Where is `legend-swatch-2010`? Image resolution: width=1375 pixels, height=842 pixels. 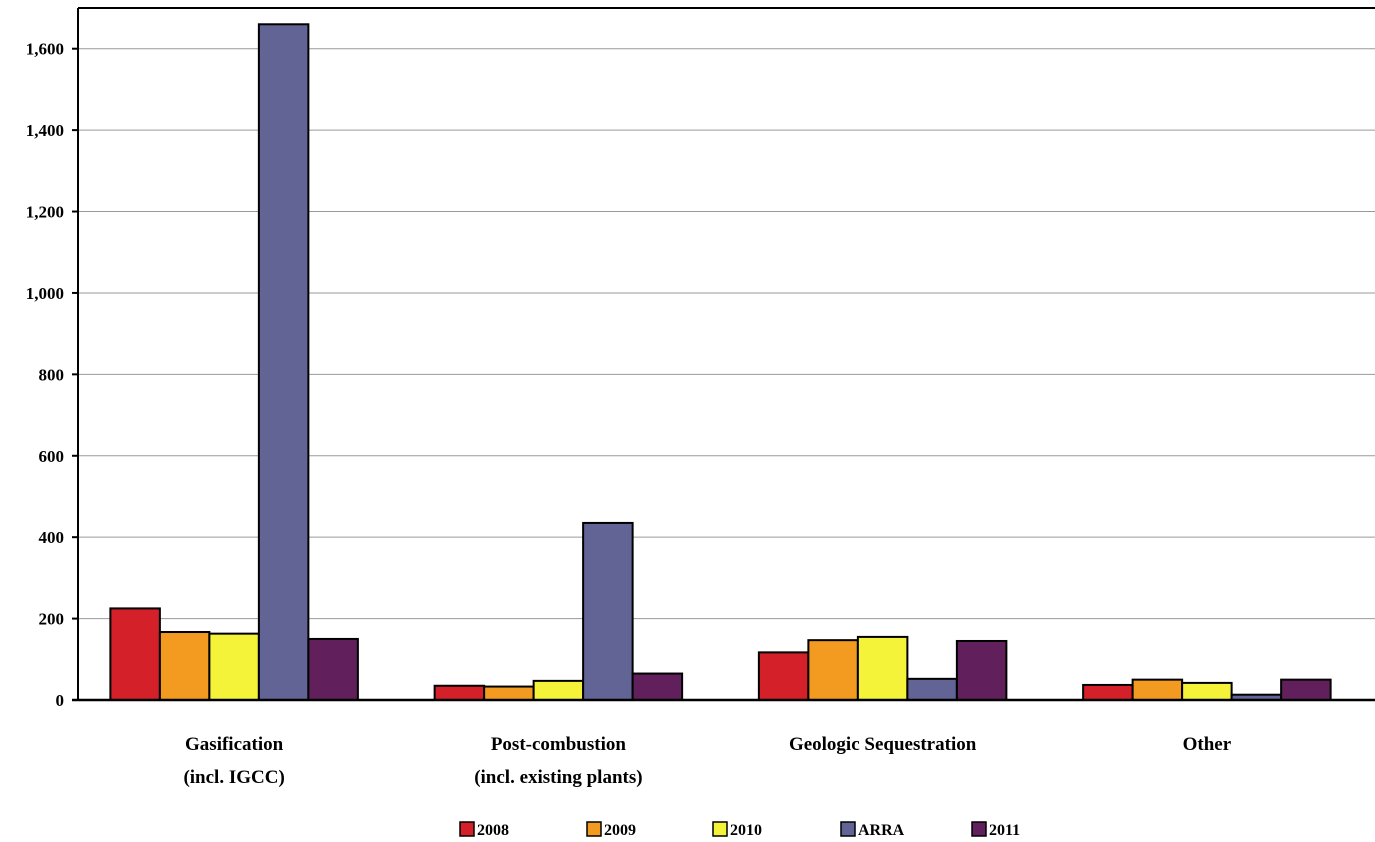
legend-swatch-2010 is located at coordinates (720, 829).